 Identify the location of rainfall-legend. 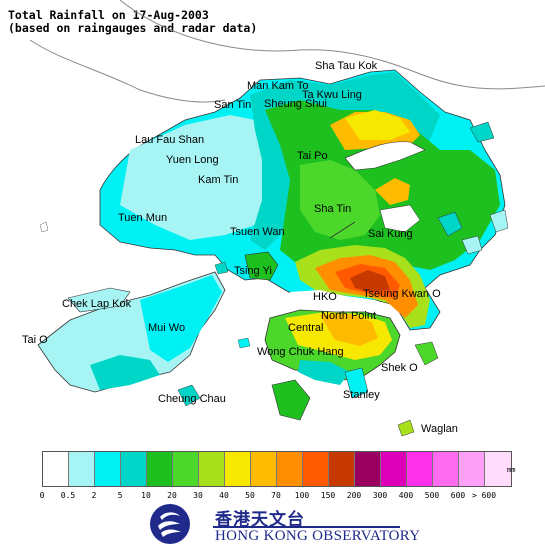
(277, 469).